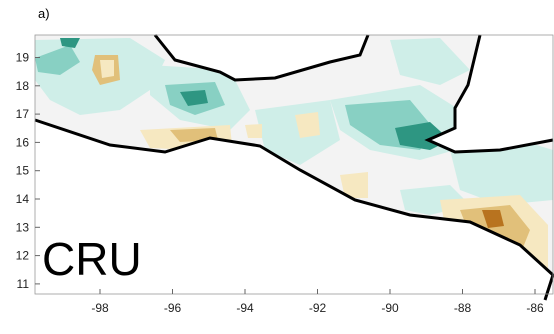  I want to click on x-tick-label: -94, so click(245, 308).